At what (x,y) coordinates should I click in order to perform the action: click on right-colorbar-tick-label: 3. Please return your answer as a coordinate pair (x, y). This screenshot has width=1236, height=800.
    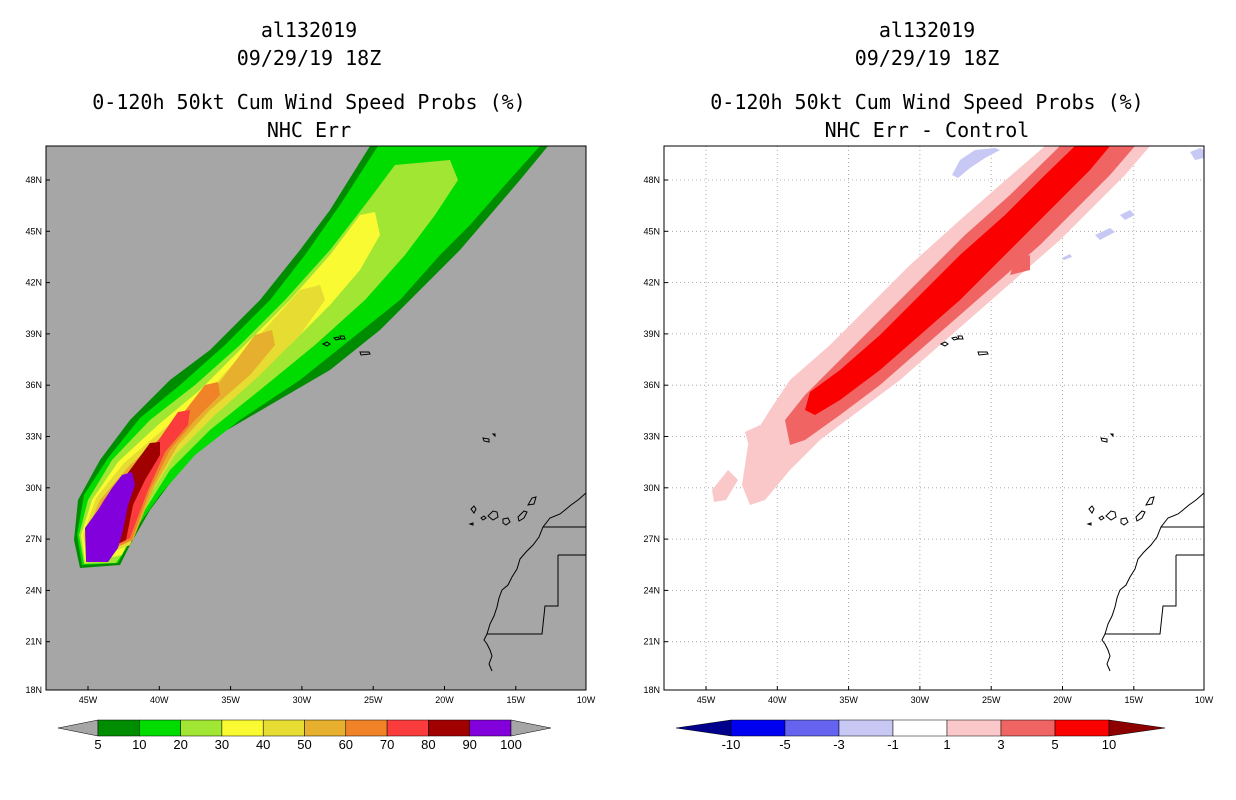
    Looking at the image, I should click on (1000, 744).